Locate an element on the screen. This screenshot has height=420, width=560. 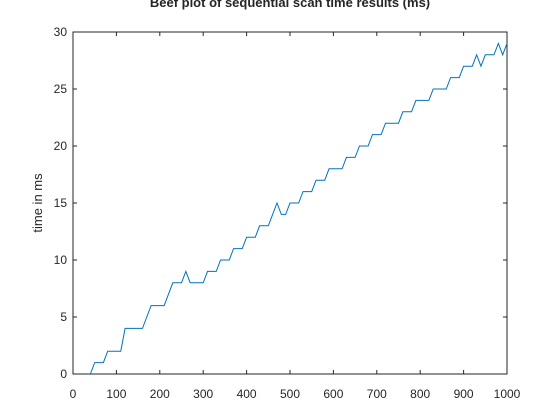
y-tick-label: 15 is located at coordinates (61, 203).